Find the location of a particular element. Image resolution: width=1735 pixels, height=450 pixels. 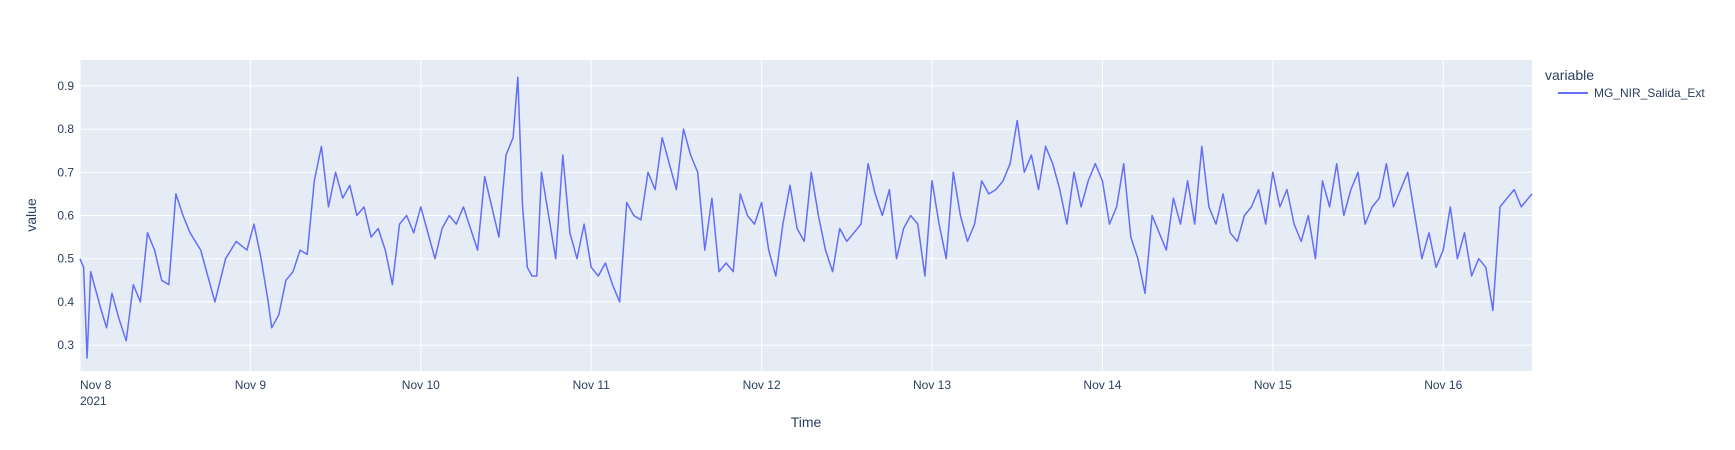

y-tick-label: 0.6 is located at coordinates (65, 216).